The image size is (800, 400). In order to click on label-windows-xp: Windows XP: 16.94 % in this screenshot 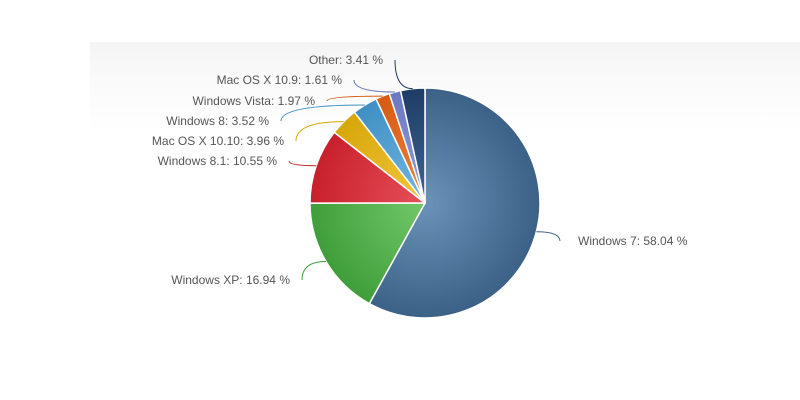, I will do `click(230, 280)`.